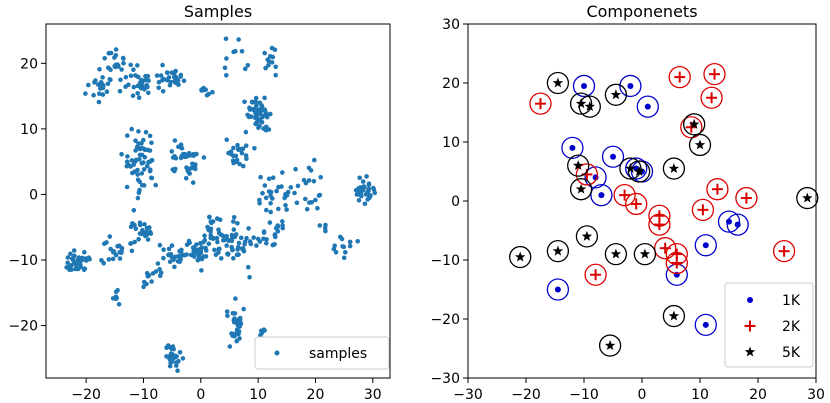  I want to click on samples-y-axis: −20 −10 0 10 20, so click(27, 195).